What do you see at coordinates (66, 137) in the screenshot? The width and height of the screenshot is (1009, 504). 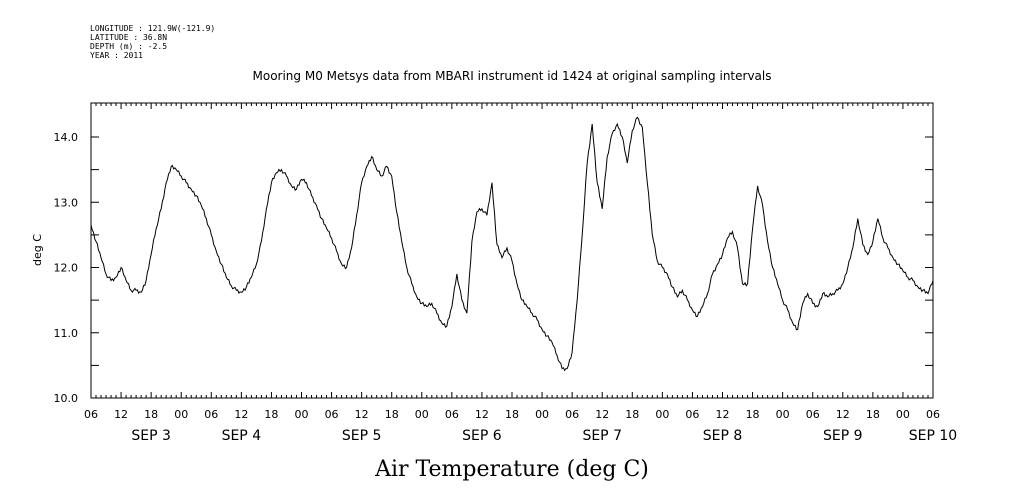 I see `y-tick-label: 14.0` at bounding box center [66, 137].